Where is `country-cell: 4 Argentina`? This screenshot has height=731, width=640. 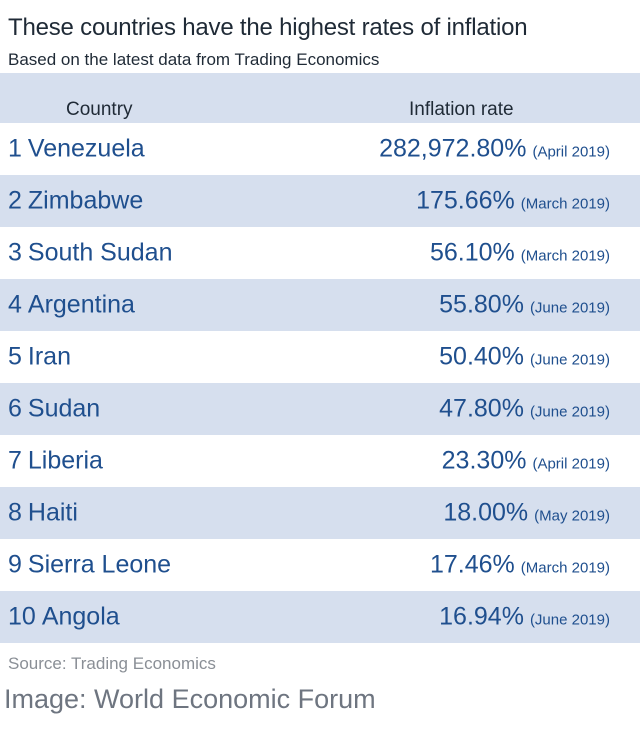
country-cell: 4 Argentina is located at coordinates (71, 305).